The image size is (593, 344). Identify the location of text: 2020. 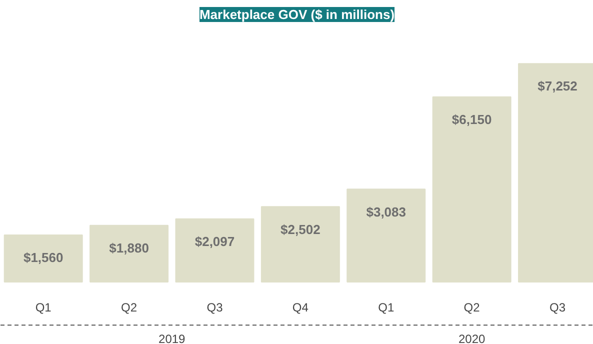
(472, 338).